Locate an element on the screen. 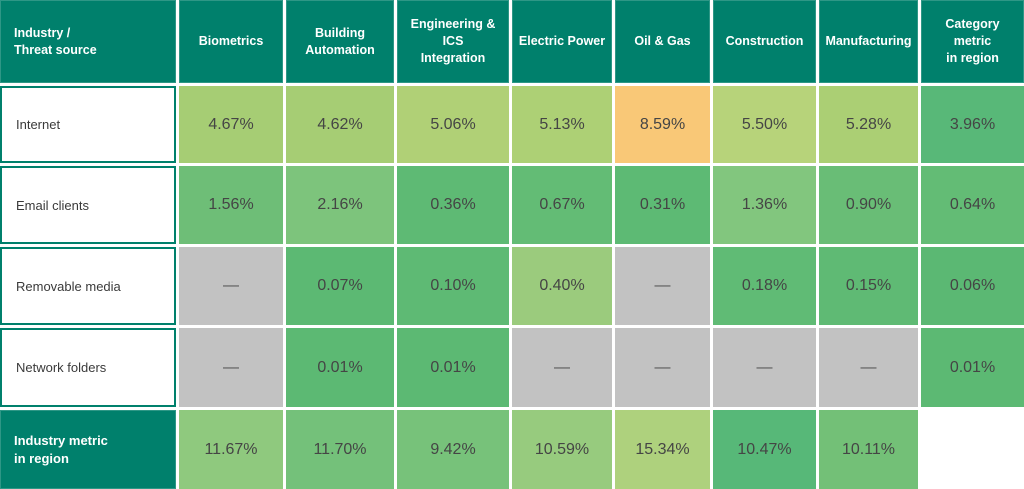 The image size is (1024, 489). heatmap-cell-r2-c7: 0.06% is located at coordinates (972, 286).